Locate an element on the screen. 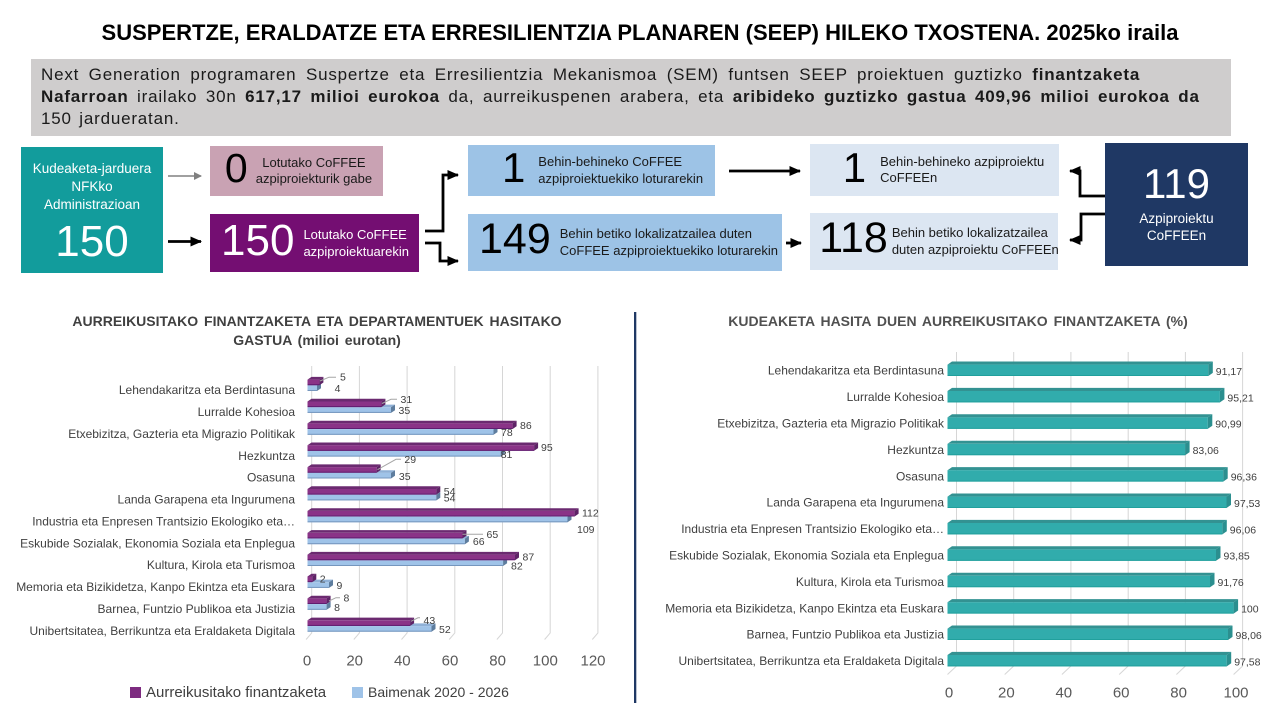 Image resolution: width=1280 pixels, height=720 pixels. svg-text: 87 is located at coordinates (529, 557).